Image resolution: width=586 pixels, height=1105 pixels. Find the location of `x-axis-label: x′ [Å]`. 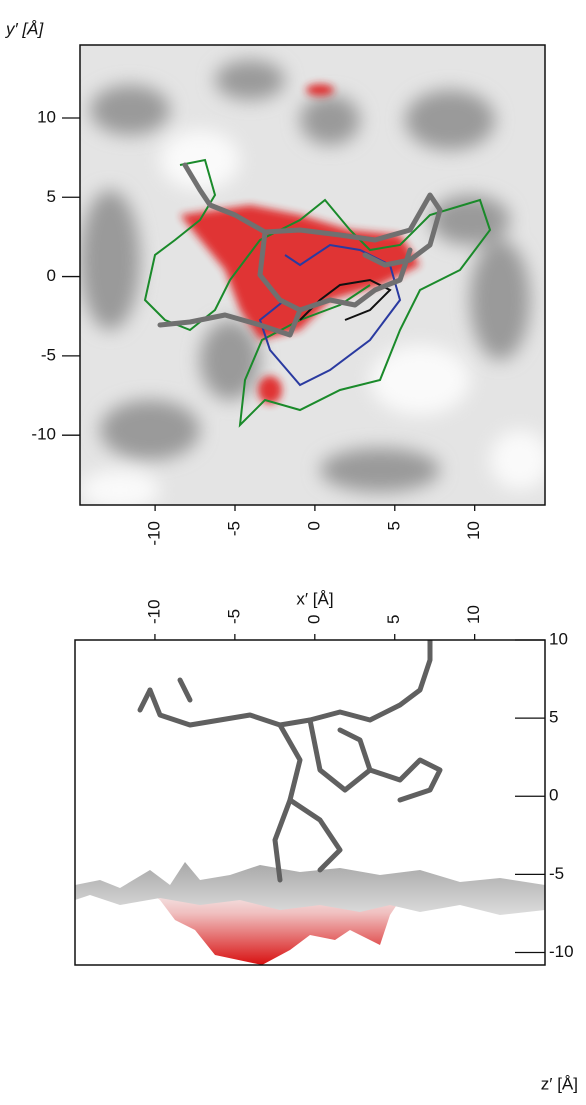

x-axis-label: x′ [Å] is located at coordinates (314, 598).